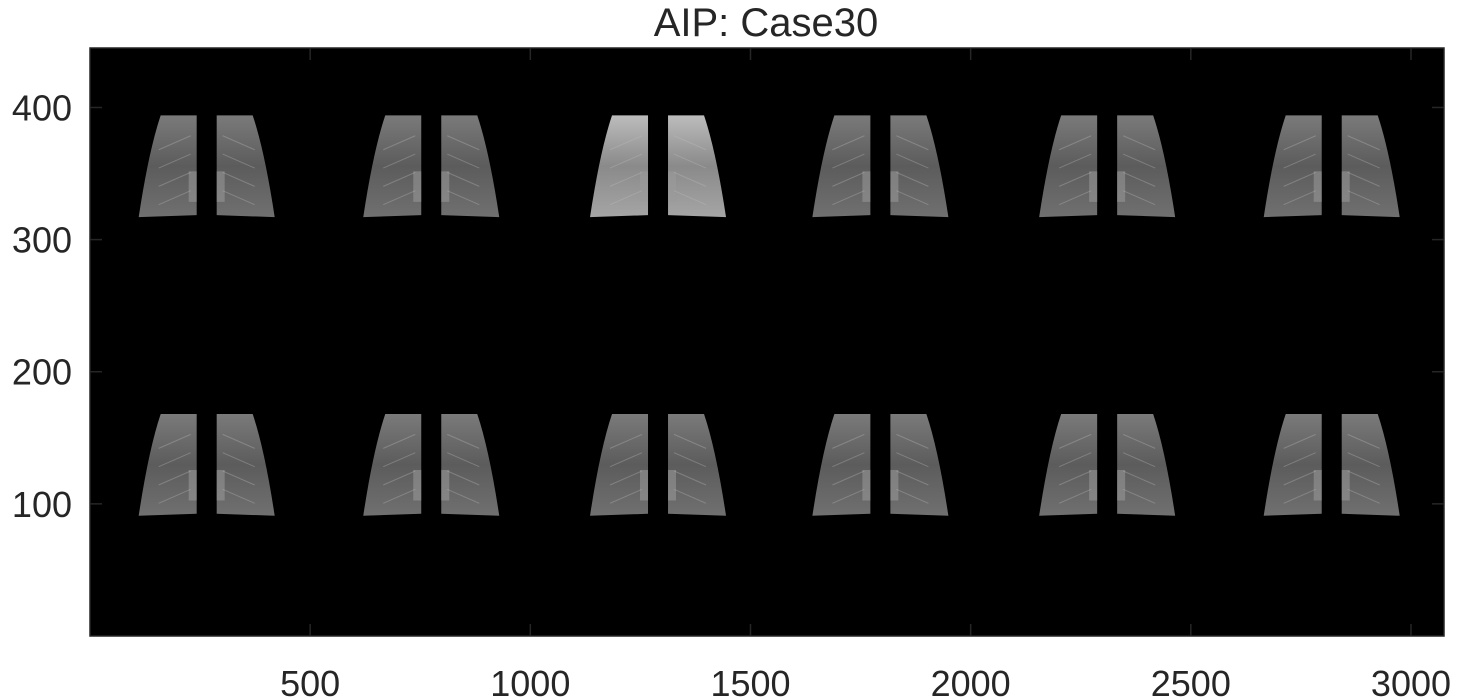  What do you see at coordinates (42, 372) in the screenshot?
I see `y-tick-label: 200` at bounding box center [42, 372].